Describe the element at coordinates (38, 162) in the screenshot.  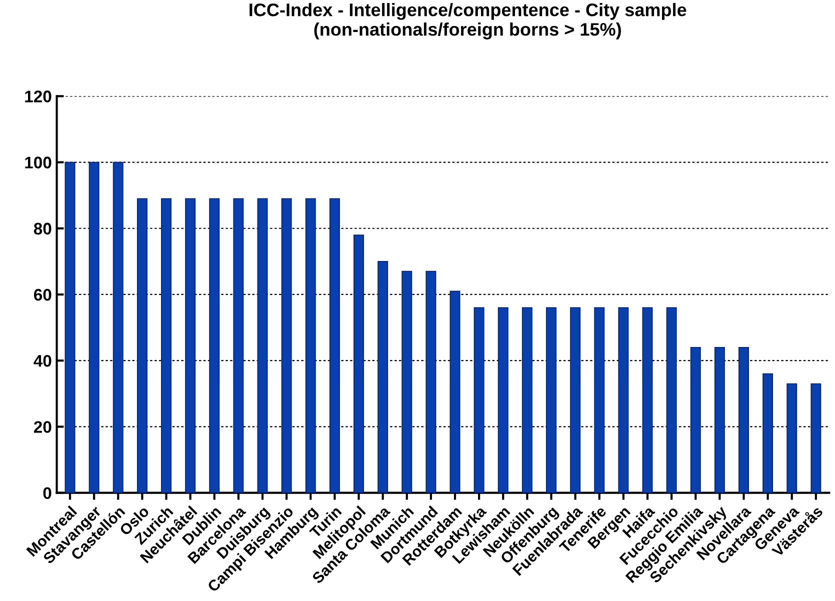
I see `y-tick-label: 100` at that location.